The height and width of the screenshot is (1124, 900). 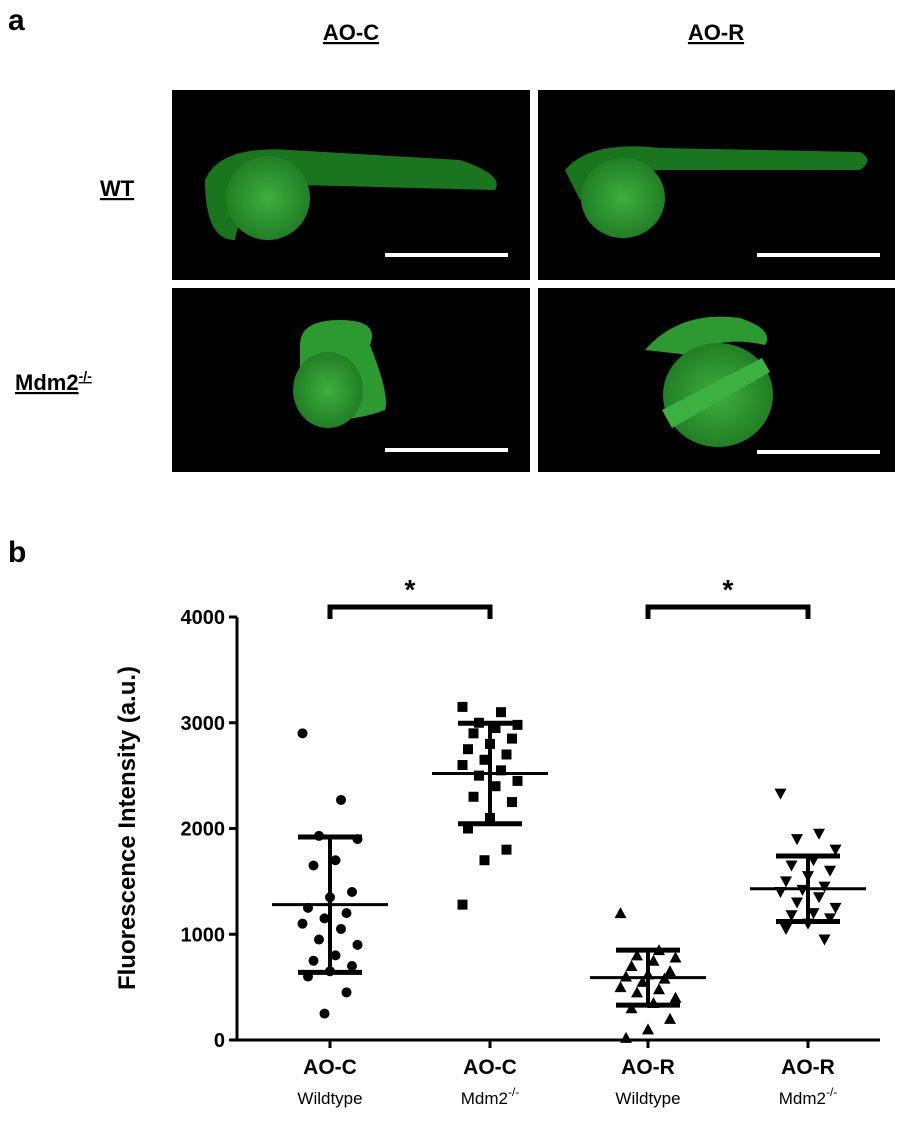 What do you see at coordinates (716, 393) in the screenshot?
I see `embryo-tail` at bounding box center [716, 393].